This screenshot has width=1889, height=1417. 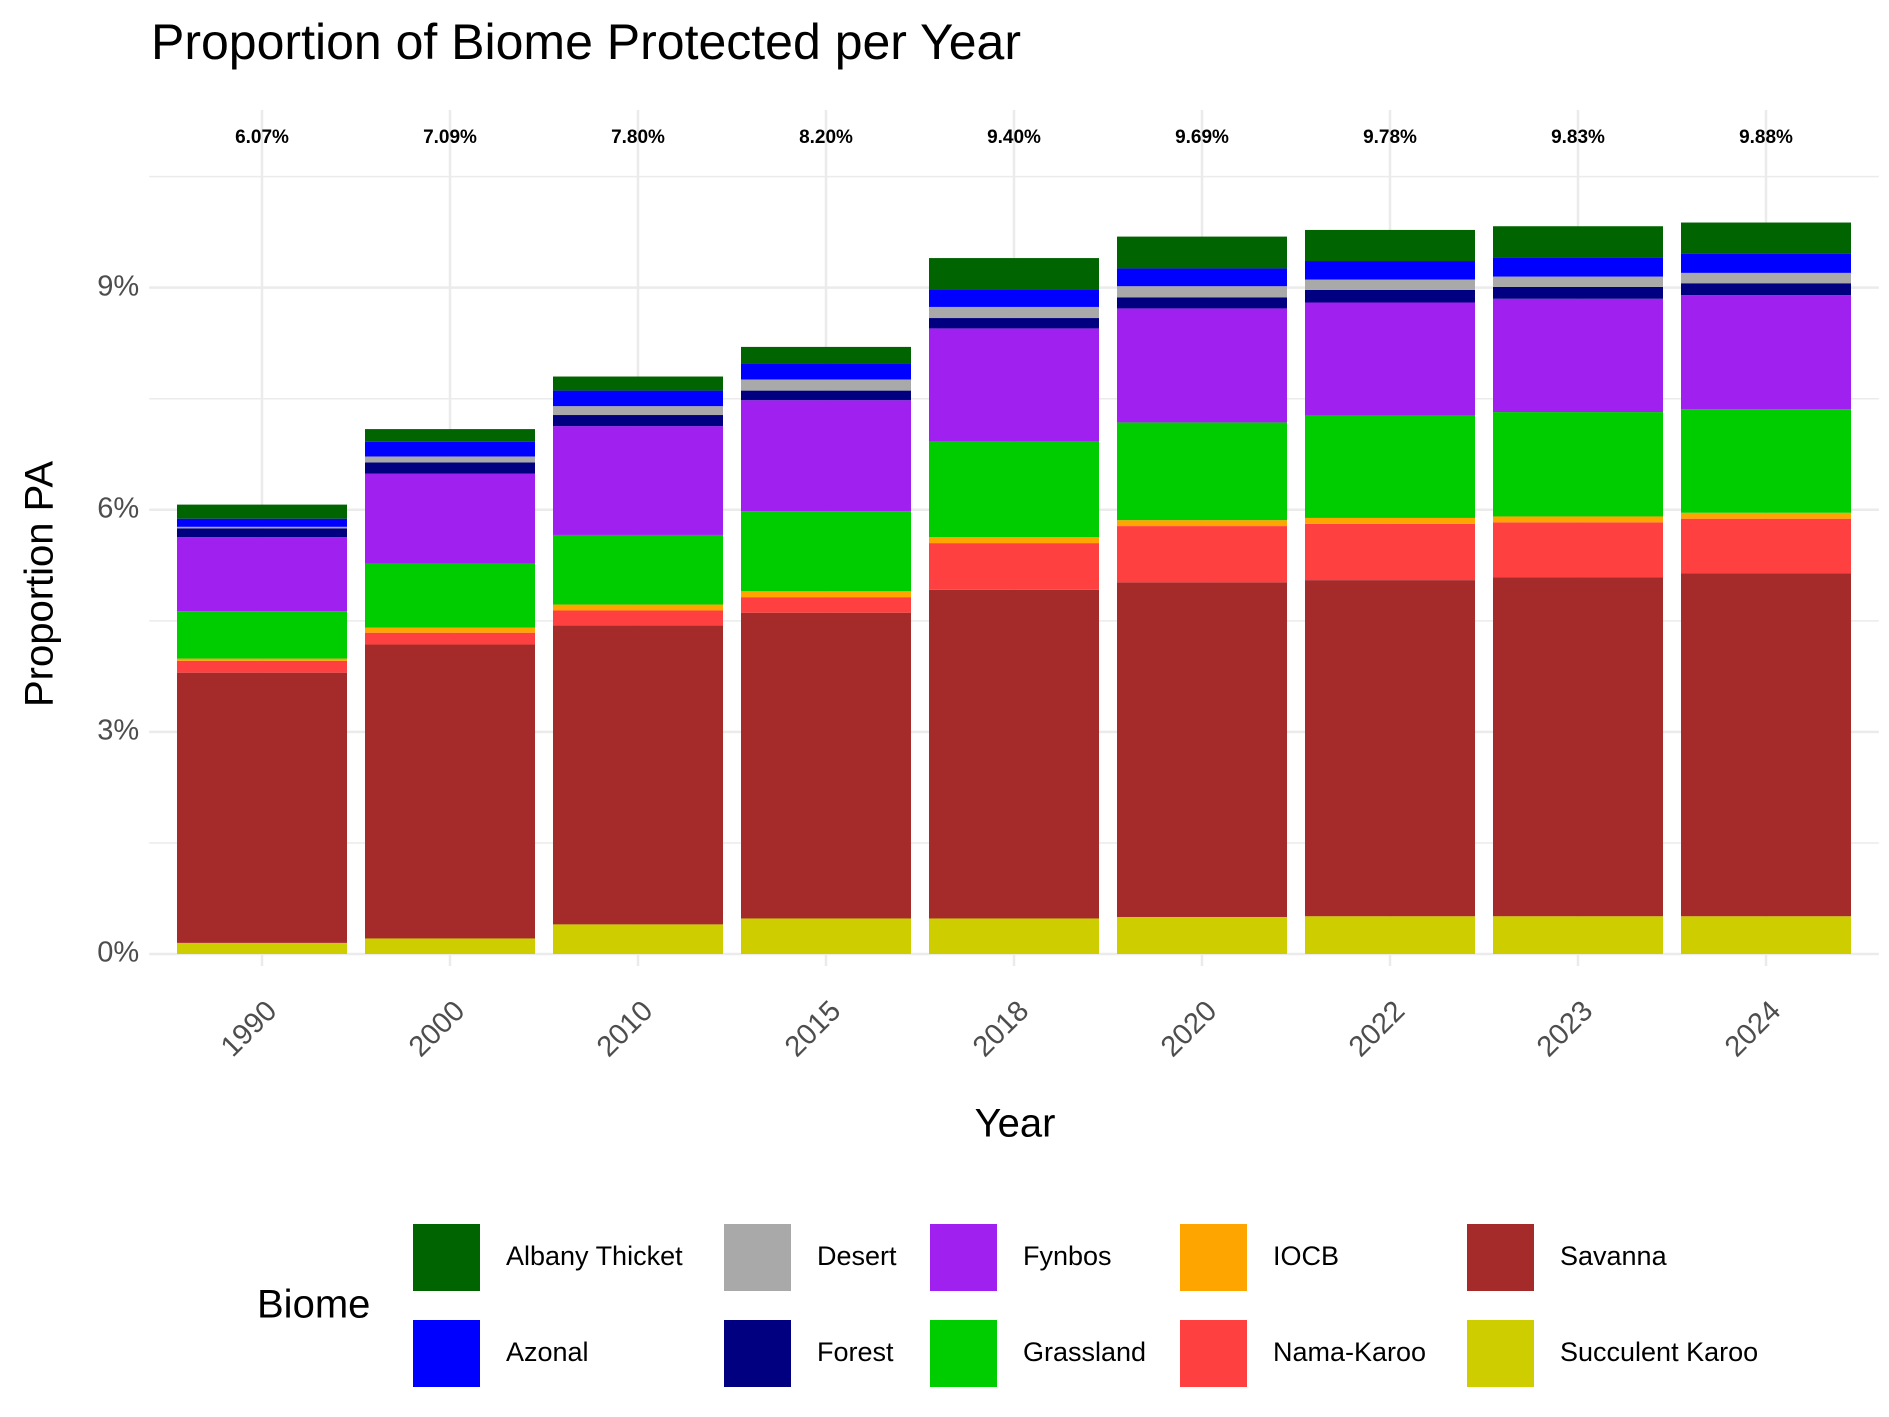 What do you see at coordinates (118, 508) in the screenshot?
I see `y-tick-label: 6%` at bounding box center [118, 508].